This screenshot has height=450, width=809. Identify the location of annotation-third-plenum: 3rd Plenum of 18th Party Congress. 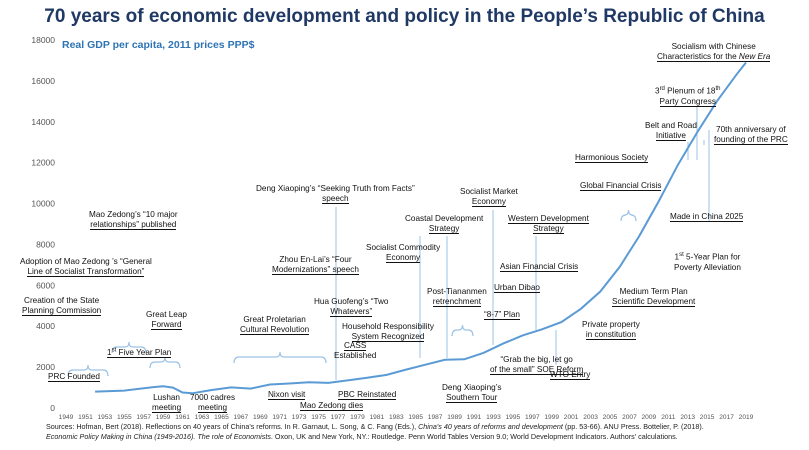
(688, 96).